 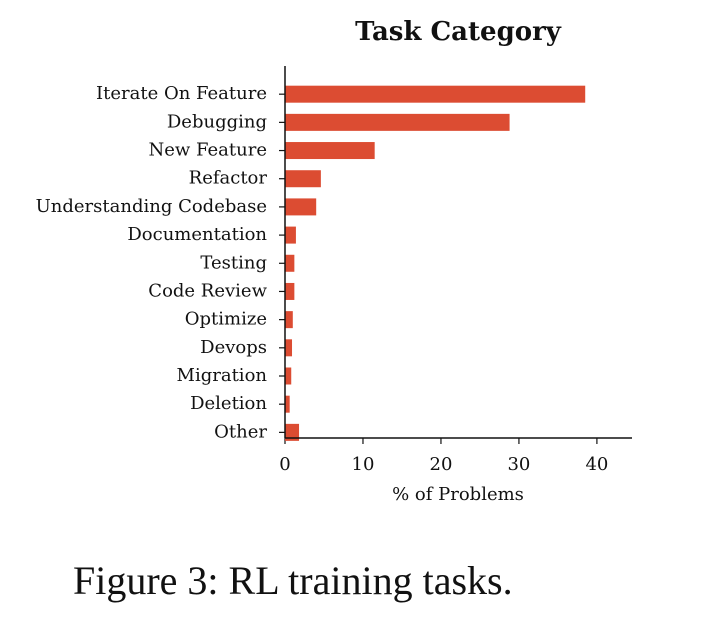 What do you see at coordinates (197, 234) in the screenshot?
I see `y-tick-label: Documentation` at bounding box center [197, 234].